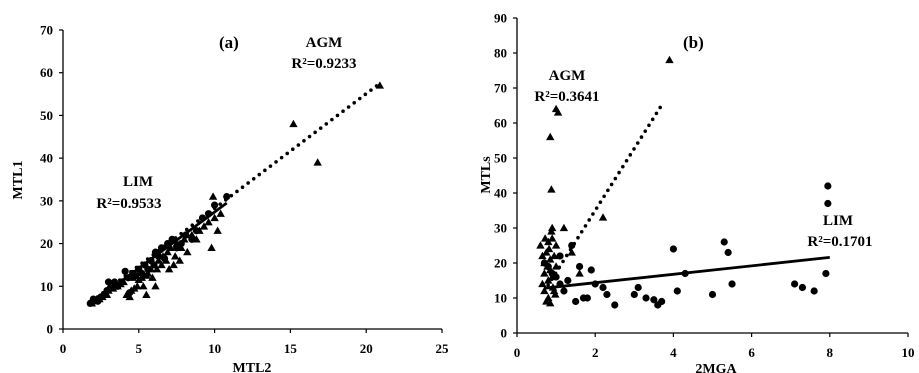  I want to click on x-tick-label: 2, so click(595, 352).